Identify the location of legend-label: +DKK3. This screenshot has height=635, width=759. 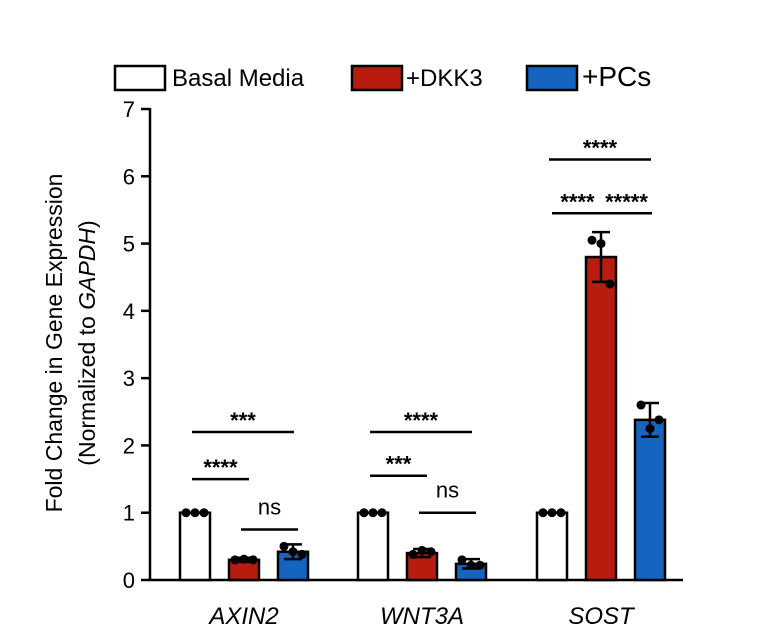
(444, 78).